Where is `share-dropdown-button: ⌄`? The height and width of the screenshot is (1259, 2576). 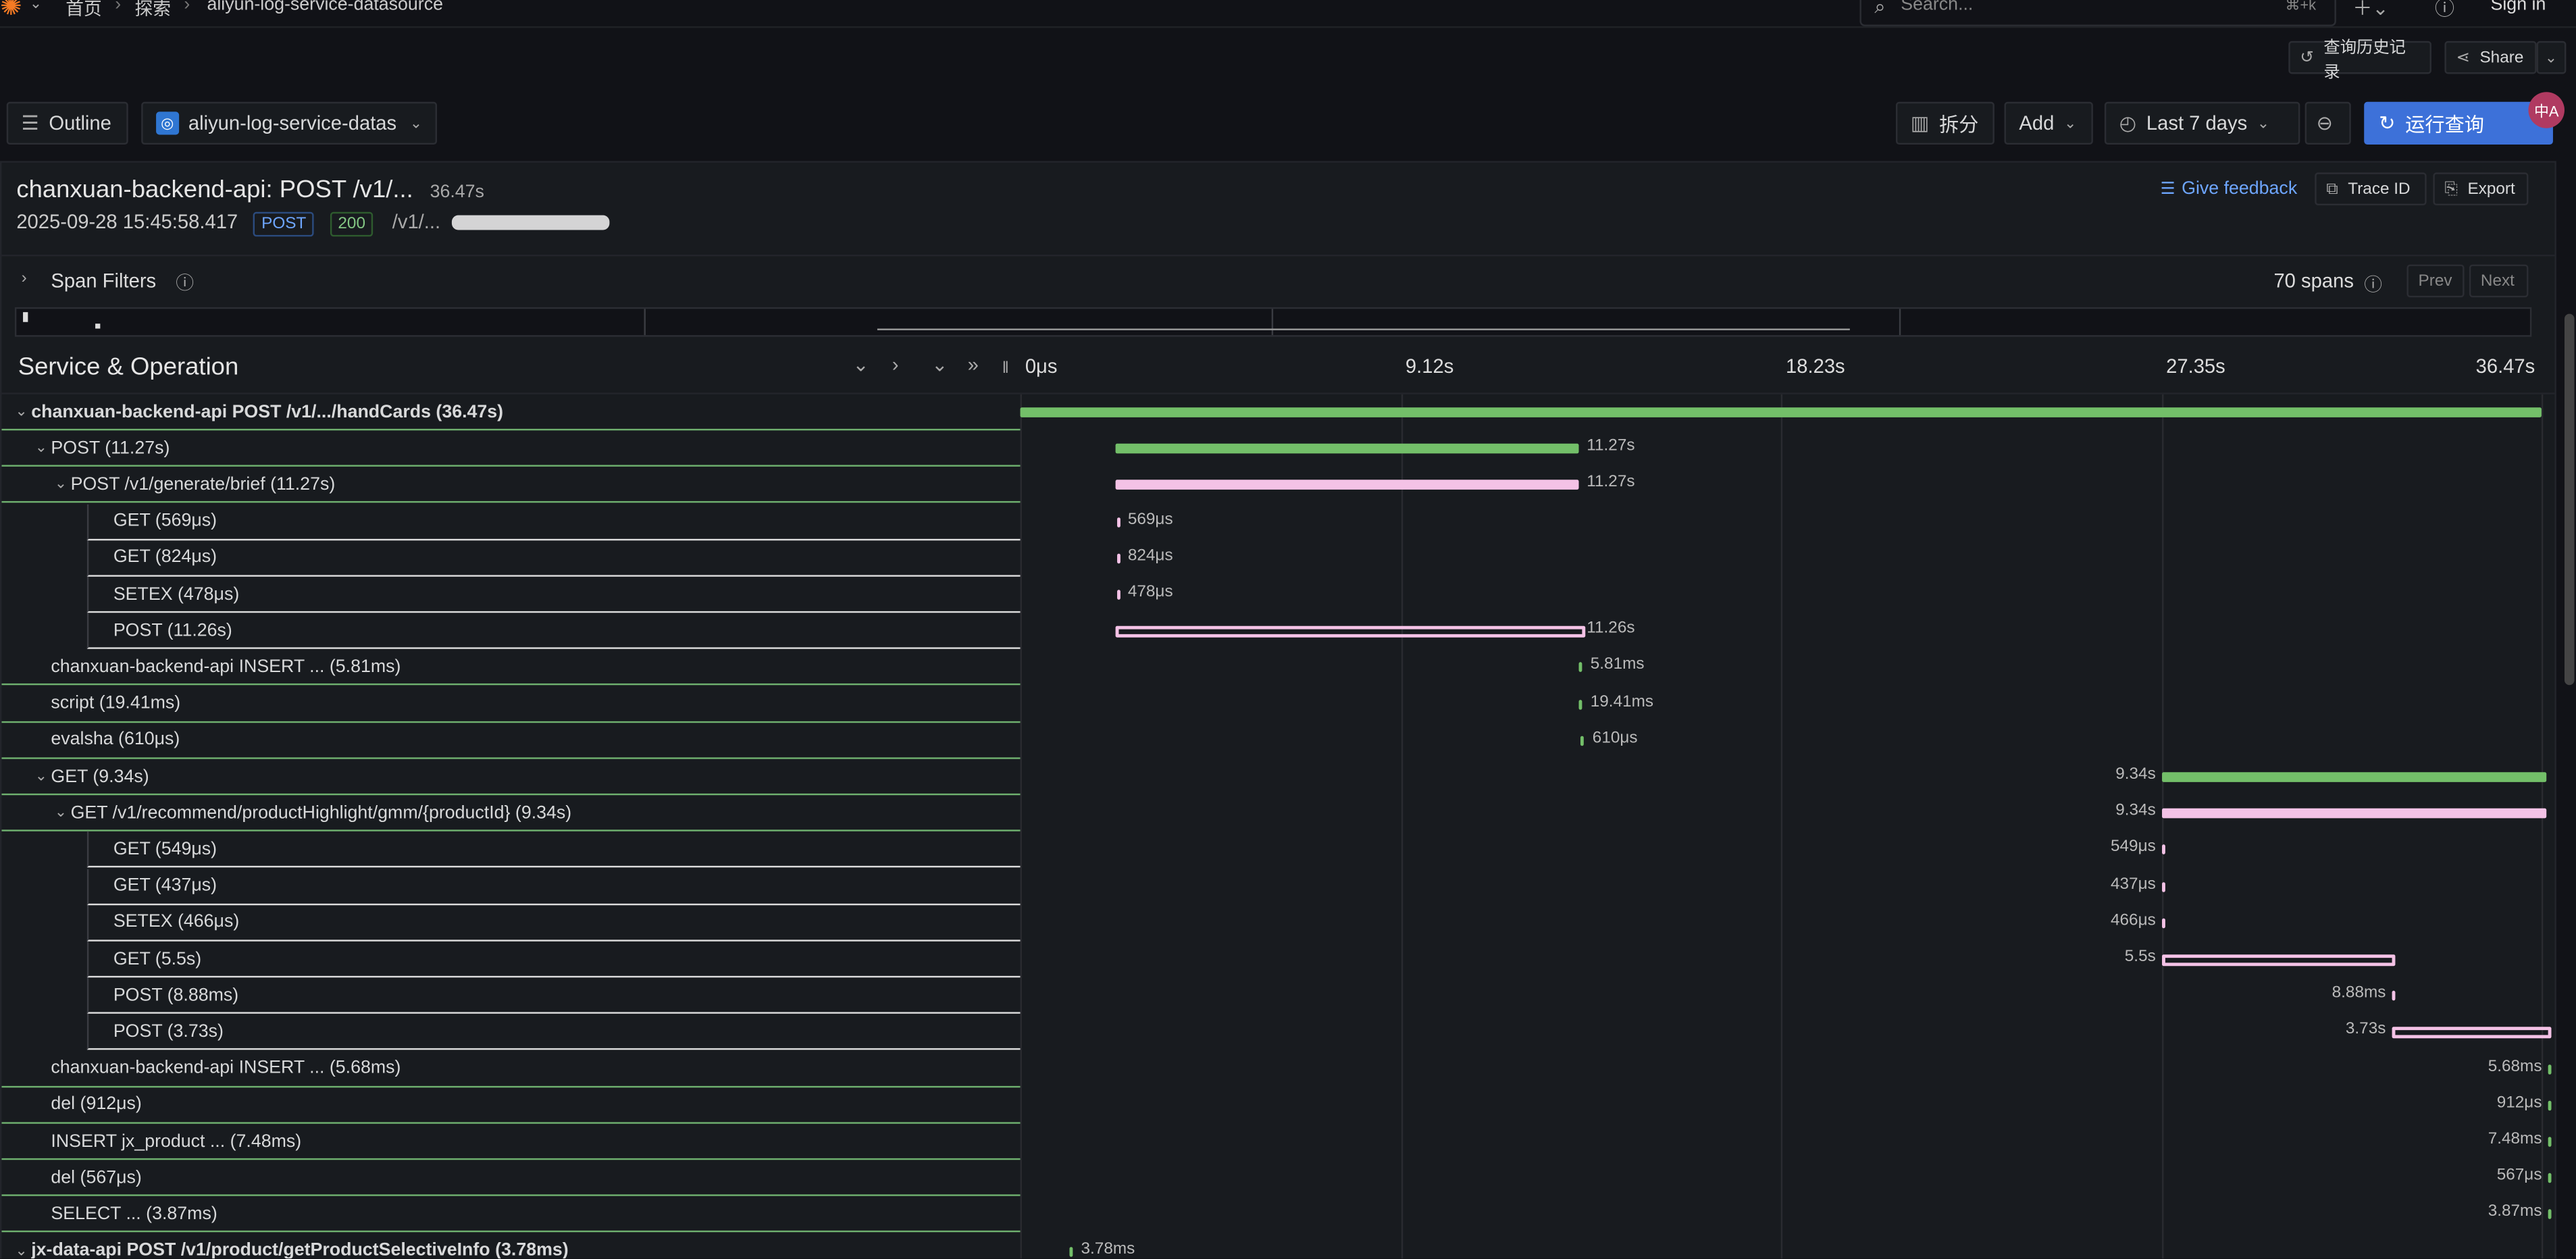 share-dropdown-button: ⌄ is located at coordinates (2551, 57).